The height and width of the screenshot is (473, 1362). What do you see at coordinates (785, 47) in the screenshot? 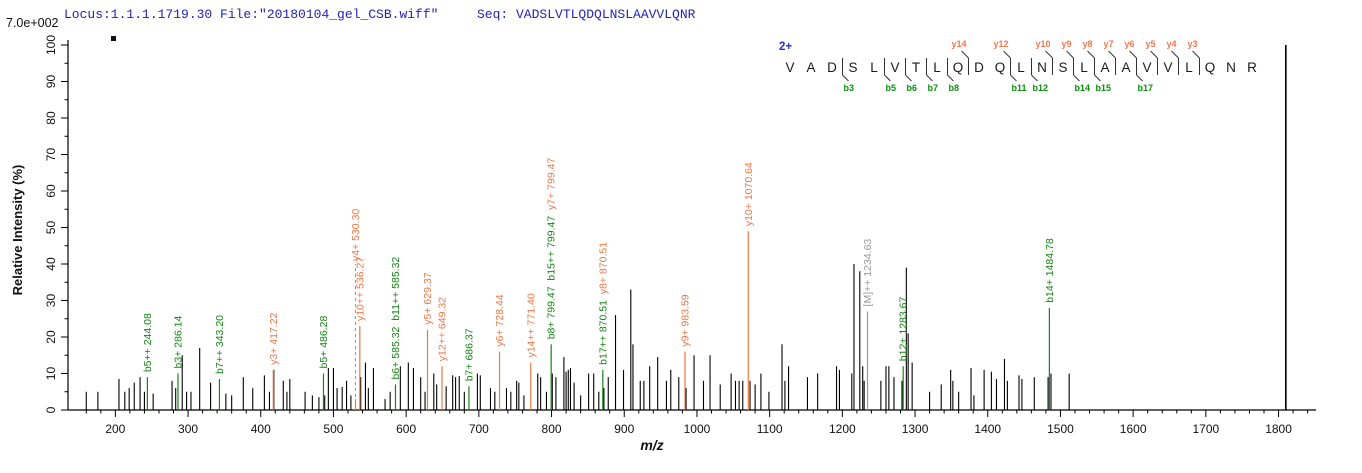
I see `precursor-charge-label: 2+` at bounding box center [785, 47].